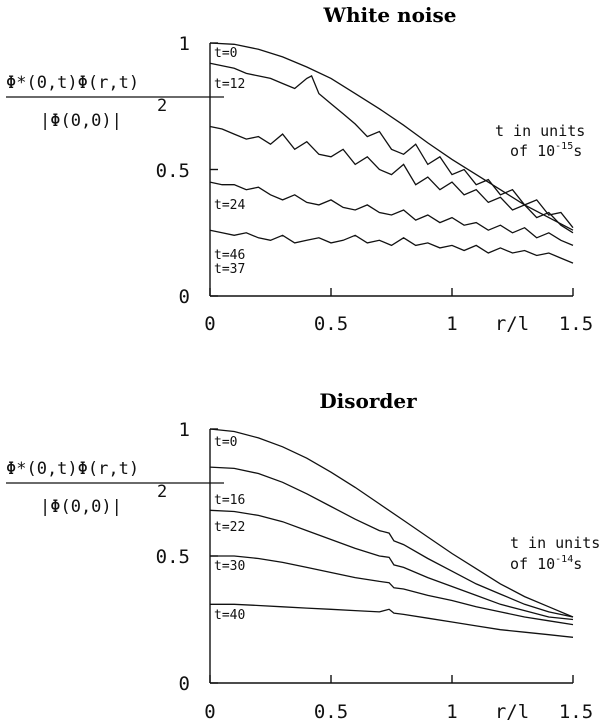 The image size is (603, 725). Describe the element at coordinates (229, 84) in the screenshot. I see `series-label: t=12` at that location.